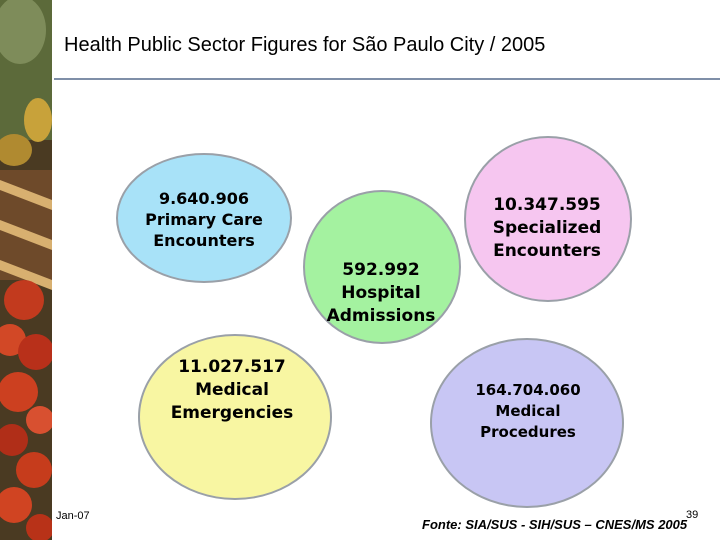 This screenshot has height=540, width=720. I want to click on medical-procedures-bubble, so click(527, 423).